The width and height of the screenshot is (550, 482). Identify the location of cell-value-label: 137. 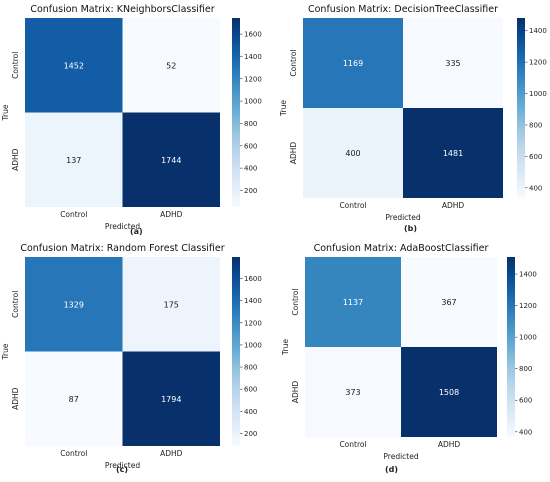
(73, 160).